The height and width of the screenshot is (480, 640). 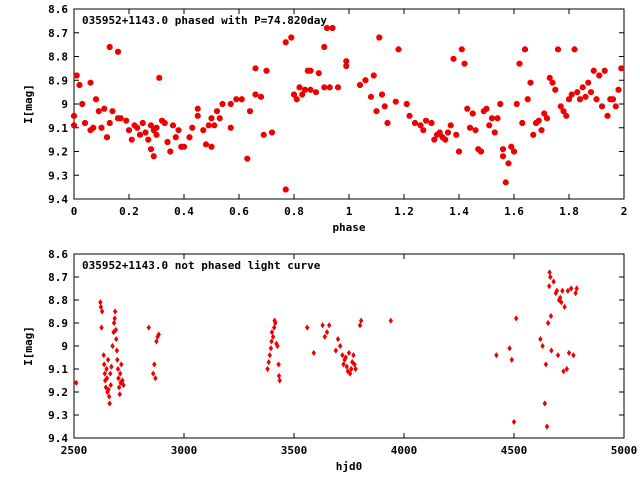 I want to click on x-axis-label: phase, so click(x=348, y=227).